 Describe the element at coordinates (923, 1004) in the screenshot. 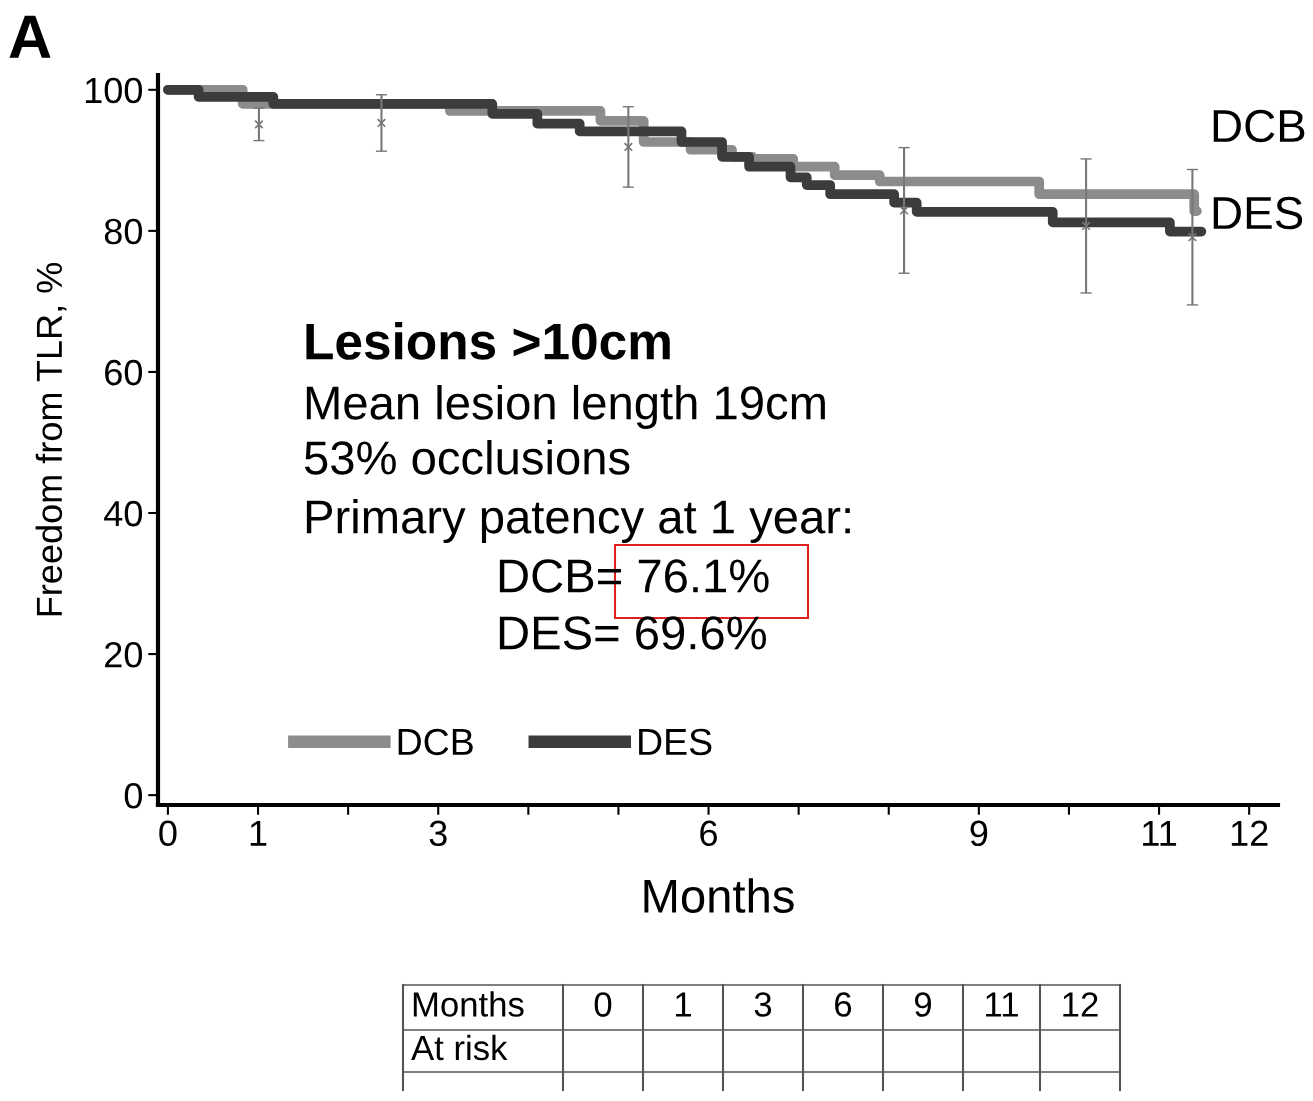

I see `text: 9` at that location.